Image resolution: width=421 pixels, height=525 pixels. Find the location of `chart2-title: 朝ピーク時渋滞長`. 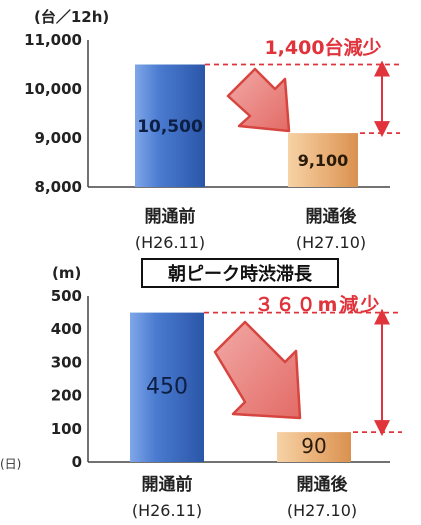

chart2-title: 朝ピーク時渋滞長 is located at coordinates (240, 274).